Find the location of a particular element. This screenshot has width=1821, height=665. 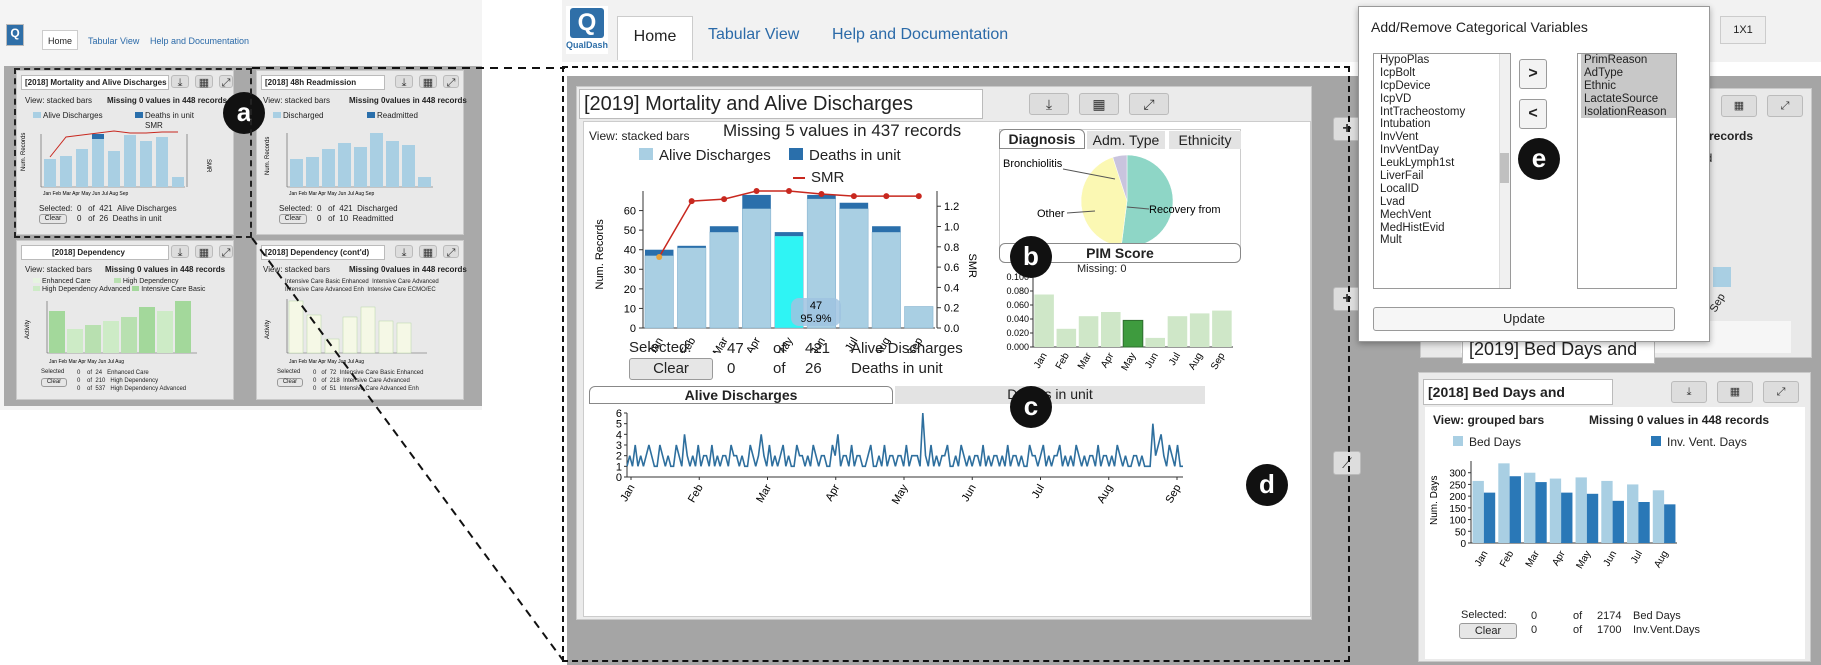

tab-adm-type: Adm. Type is located at coordinates (1126, 140).